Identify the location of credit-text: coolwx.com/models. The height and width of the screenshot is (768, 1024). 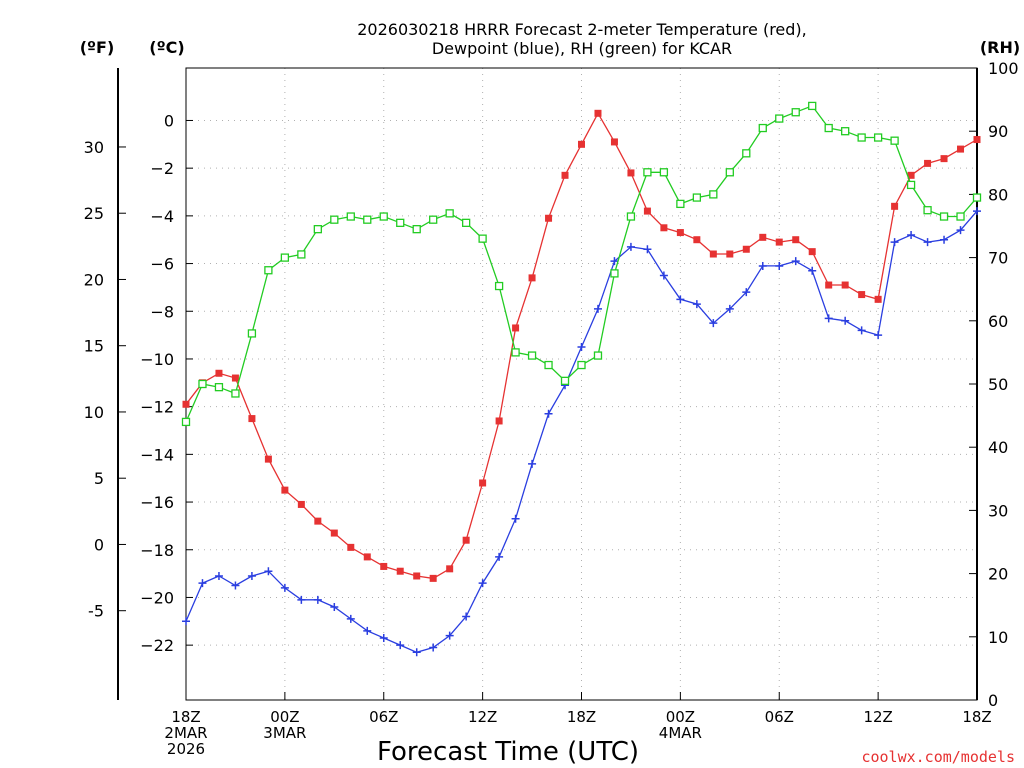
(938, 757).